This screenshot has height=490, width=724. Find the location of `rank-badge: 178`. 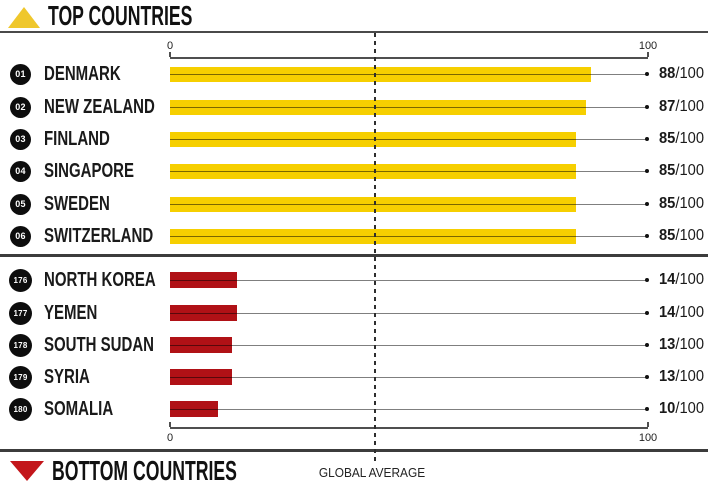

rank-badge: 178 is located at coordinates (20, 345).